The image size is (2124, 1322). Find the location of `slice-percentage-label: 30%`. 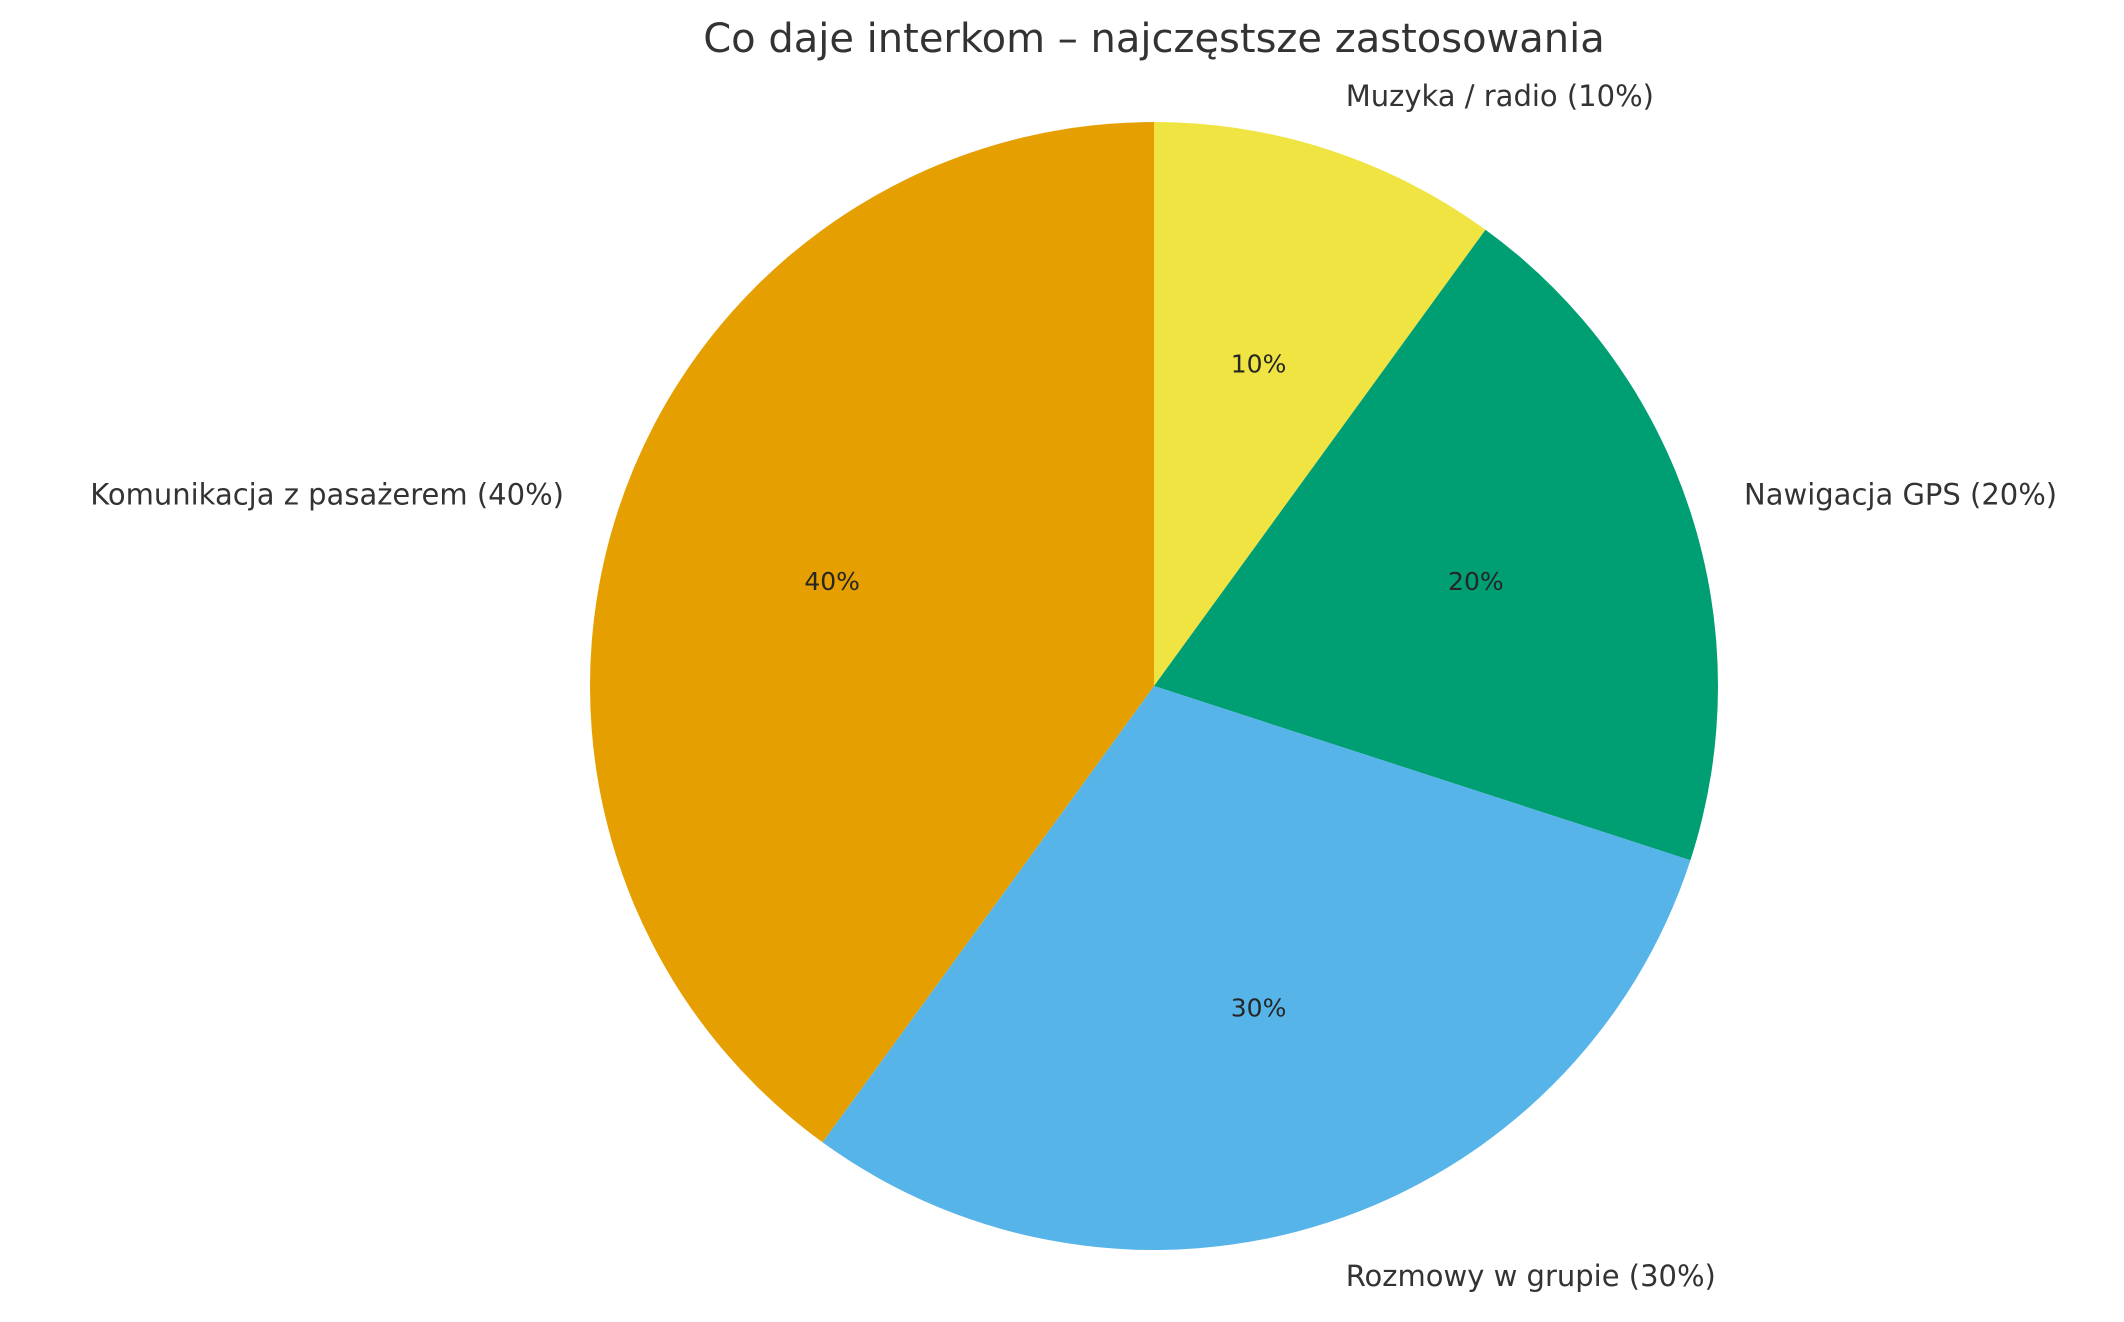

slice-percentage-label: 30% is located at coordinates (1259, 1007).